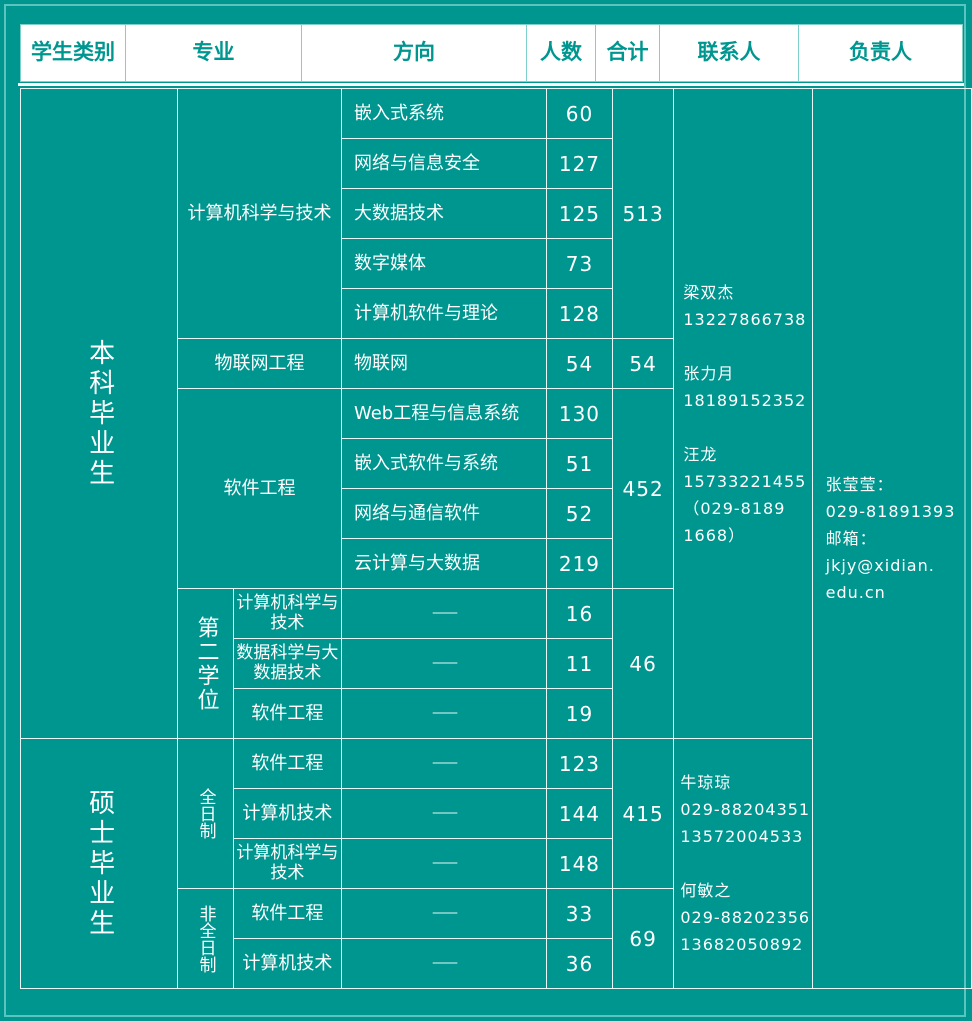 This screenshot has height=1021, width=972. I want to click on contact-name: 牛琼琼, so click(706, 782).